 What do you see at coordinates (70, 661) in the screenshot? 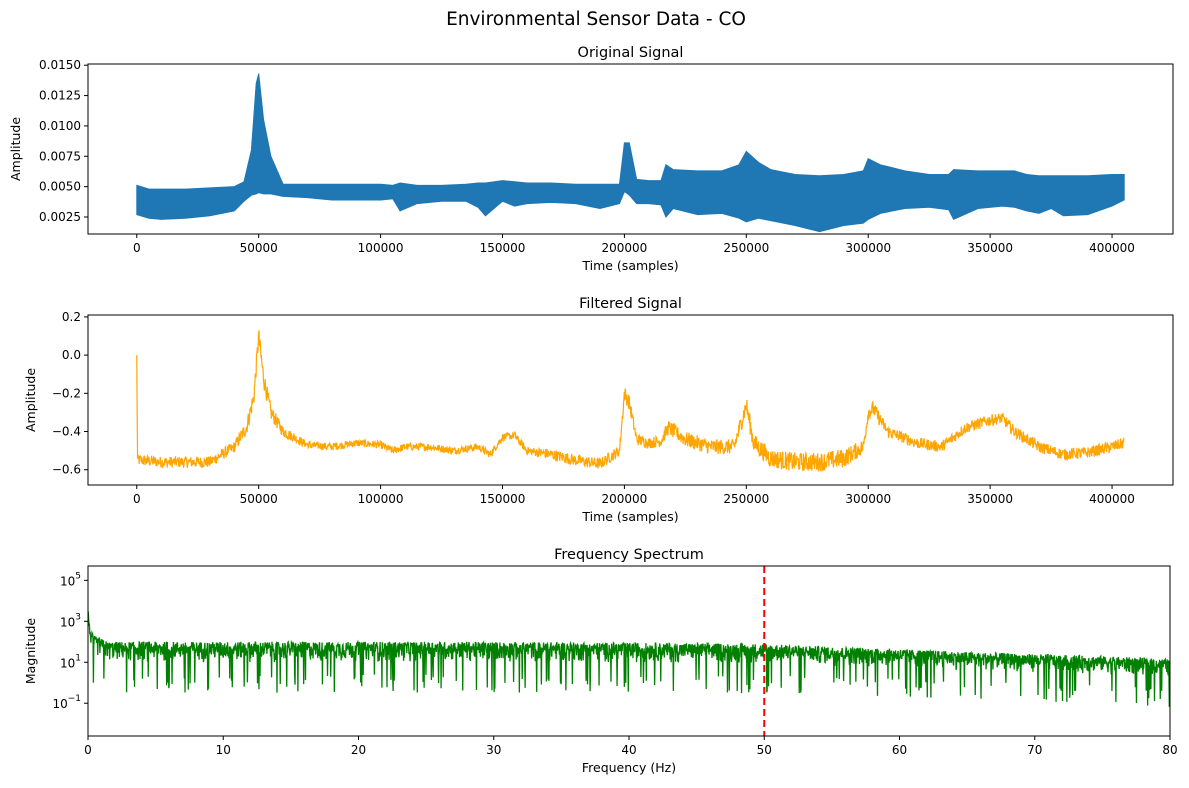
I see `y-tick-label: 10¹` at bounding box center [70, 661].